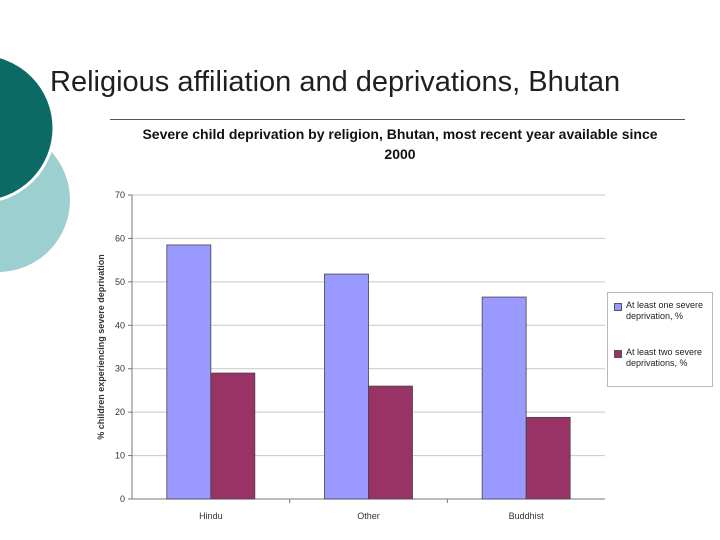  What do you see at coordinates (120, 238) in the screenshot?
I see `y-tick-label: 60` at bounding box center [120, 238].